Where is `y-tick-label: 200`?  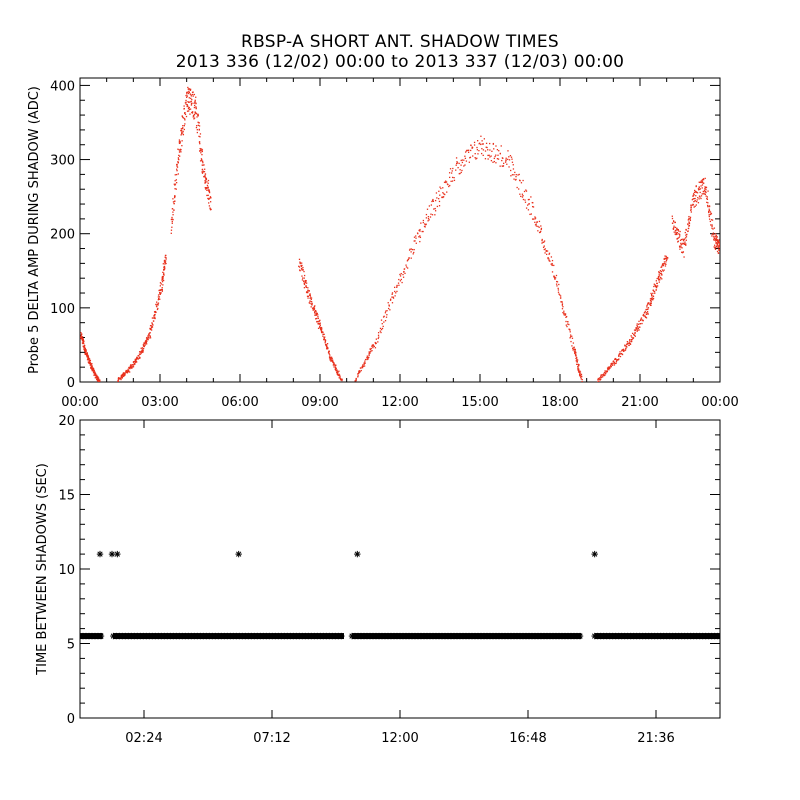
y-tick-label: 200 is located at coordinates (62, 235).